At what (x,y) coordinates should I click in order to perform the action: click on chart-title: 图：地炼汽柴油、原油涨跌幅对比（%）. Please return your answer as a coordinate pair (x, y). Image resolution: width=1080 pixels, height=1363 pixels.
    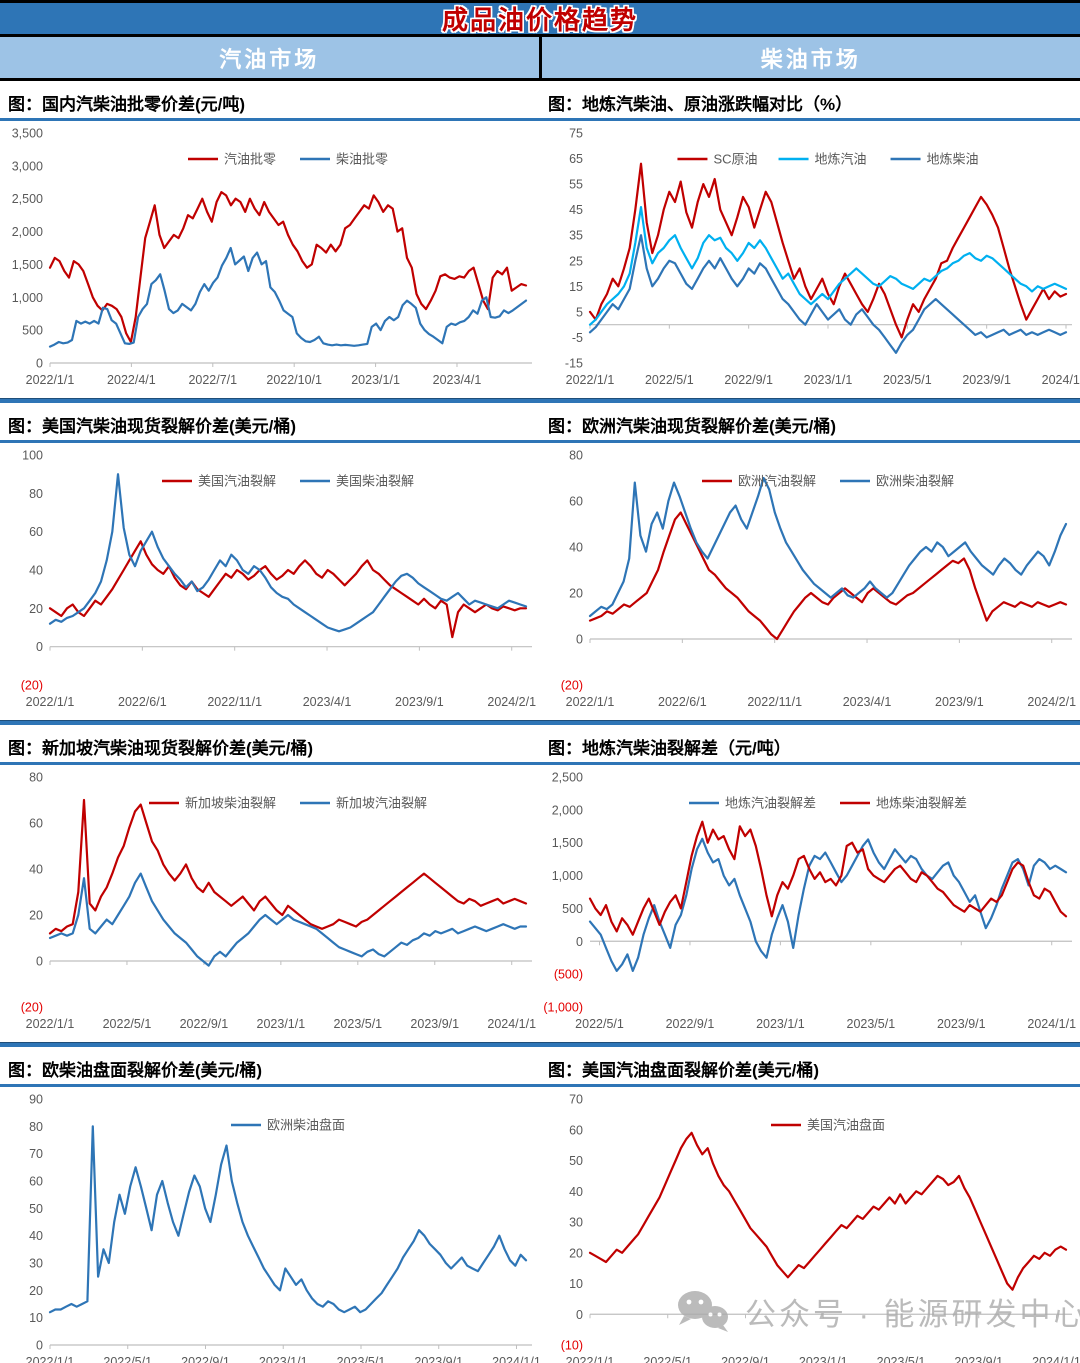
    Looking at the image, I should click on (810, 104).